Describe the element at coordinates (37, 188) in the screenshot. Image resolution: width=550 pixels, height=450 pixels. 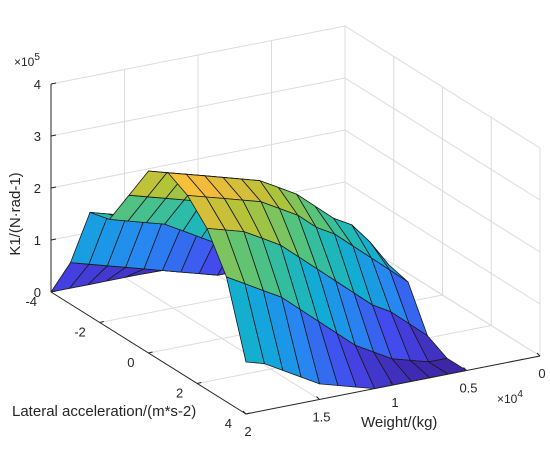
I see `z-tick-label: 2` at that location.